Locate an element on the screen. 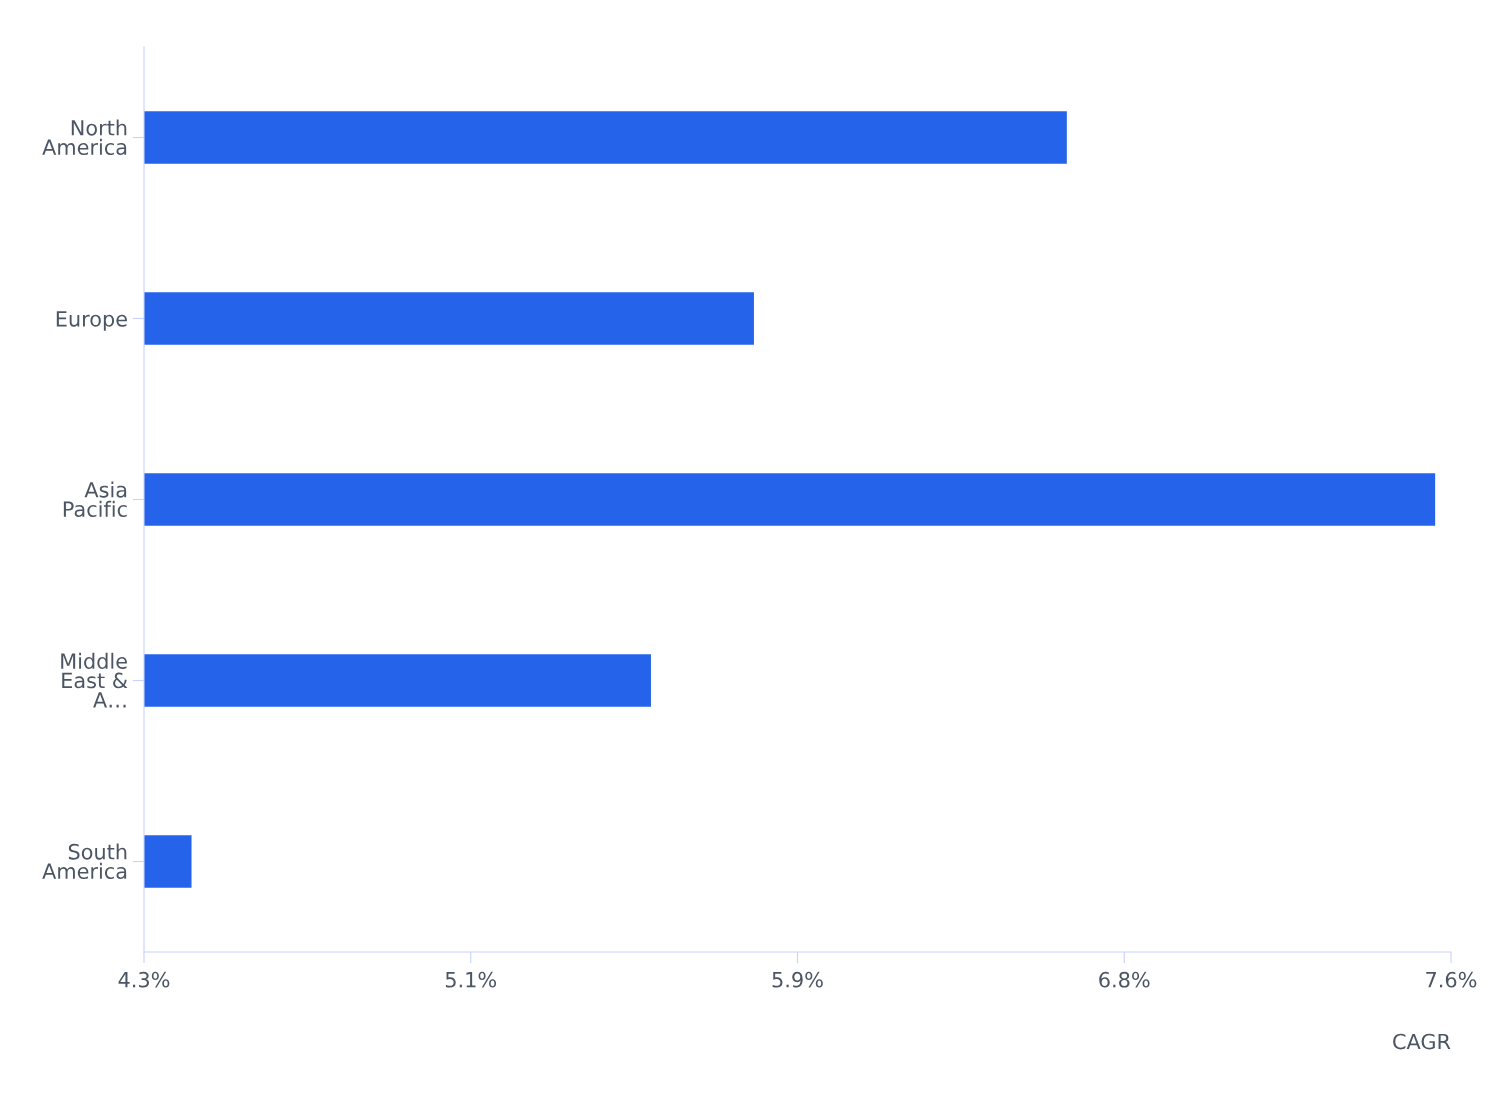 Image resolution: width=1508 pixels, height=1120 pixels. x-tick-label: 5.9% is located at coordinates (797, 979).